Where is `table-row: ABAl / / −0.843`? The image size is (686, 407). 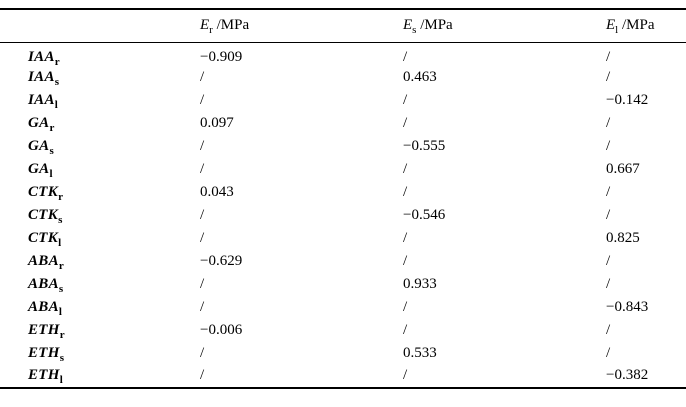 table-row: ABAl / / −0.843 is located at coordinates (343, 307).